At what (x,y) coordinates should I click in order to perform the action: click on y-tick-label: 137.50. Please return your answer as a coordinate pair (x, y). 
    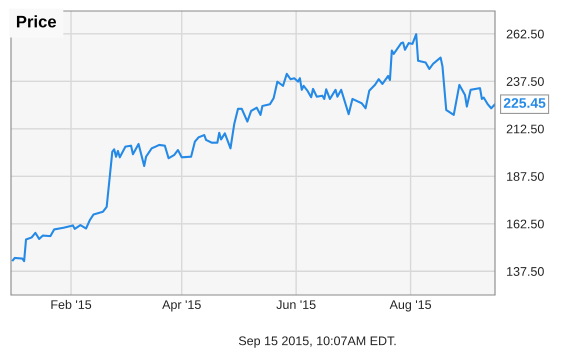
    Looking at the image, I should click on (525, 271).